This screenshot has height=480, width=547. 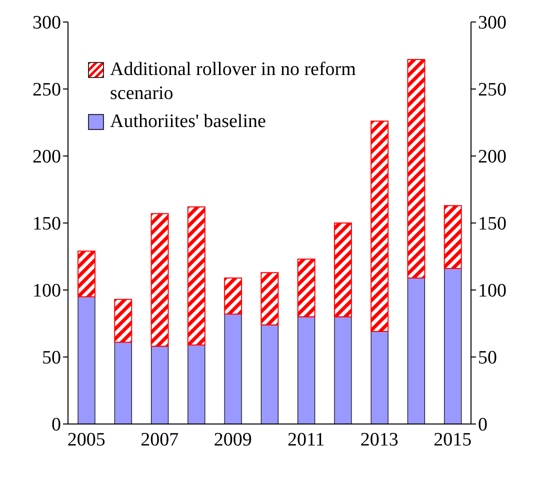 I want to click on y2-tick-label: 250, so click(x=492, y=90).